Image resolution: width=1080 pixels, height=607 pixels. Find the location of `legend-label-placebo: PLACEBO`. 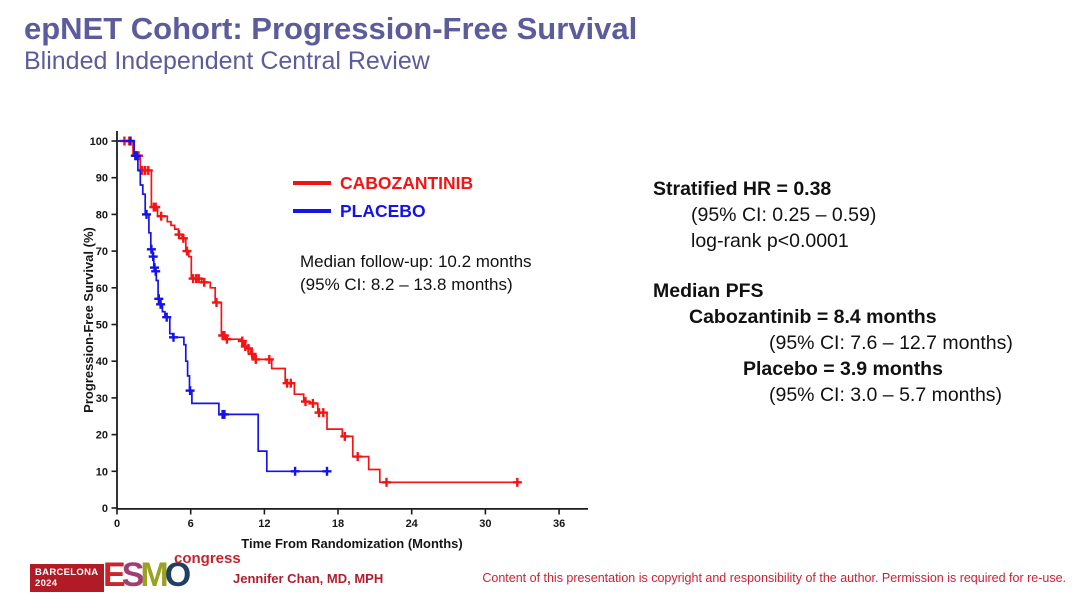

legend-label-placebo: PLACEBO is located at coordinates (383, 211).